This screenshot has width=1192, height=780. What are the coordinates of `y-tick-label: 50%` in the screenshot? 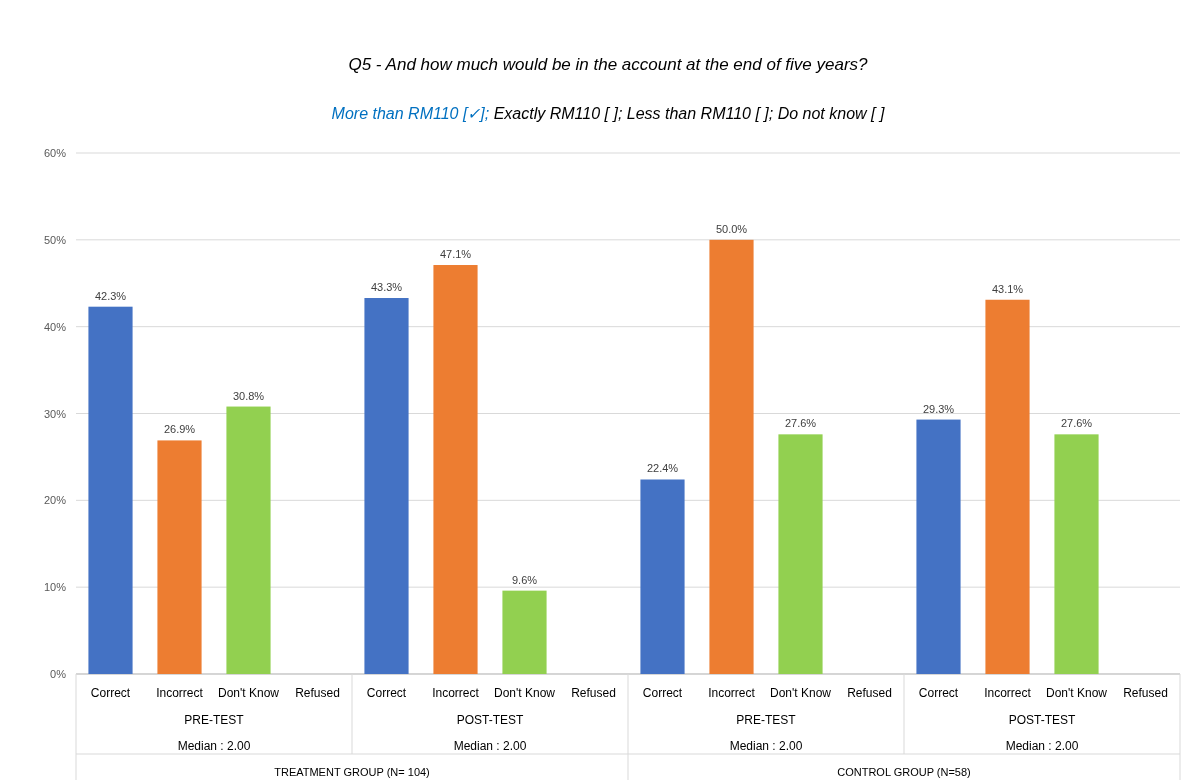 It's located at (55, 239).